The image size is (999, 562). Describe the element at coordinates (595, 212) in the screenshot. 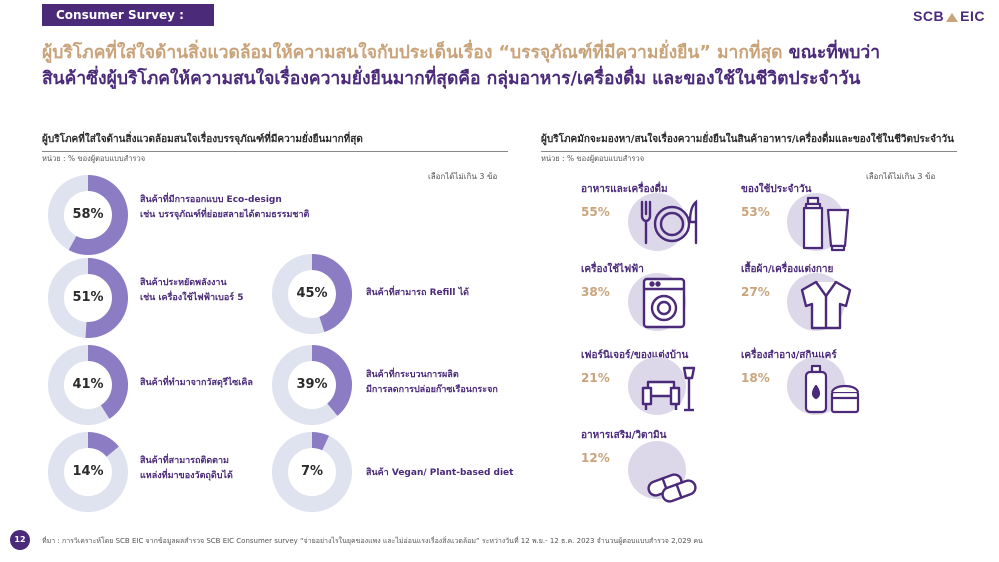

I see `category-food-pct: 55%` at that location.